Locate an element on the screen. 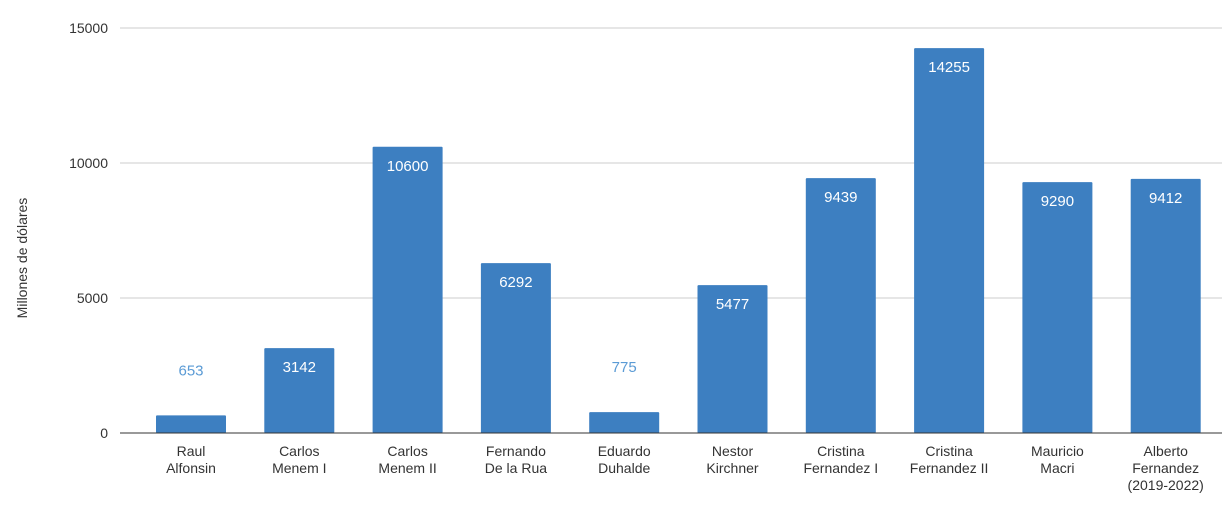 This screenshot has width=1225, height=505. bar-value-label: 5477 is located at coordinates (732, 304).